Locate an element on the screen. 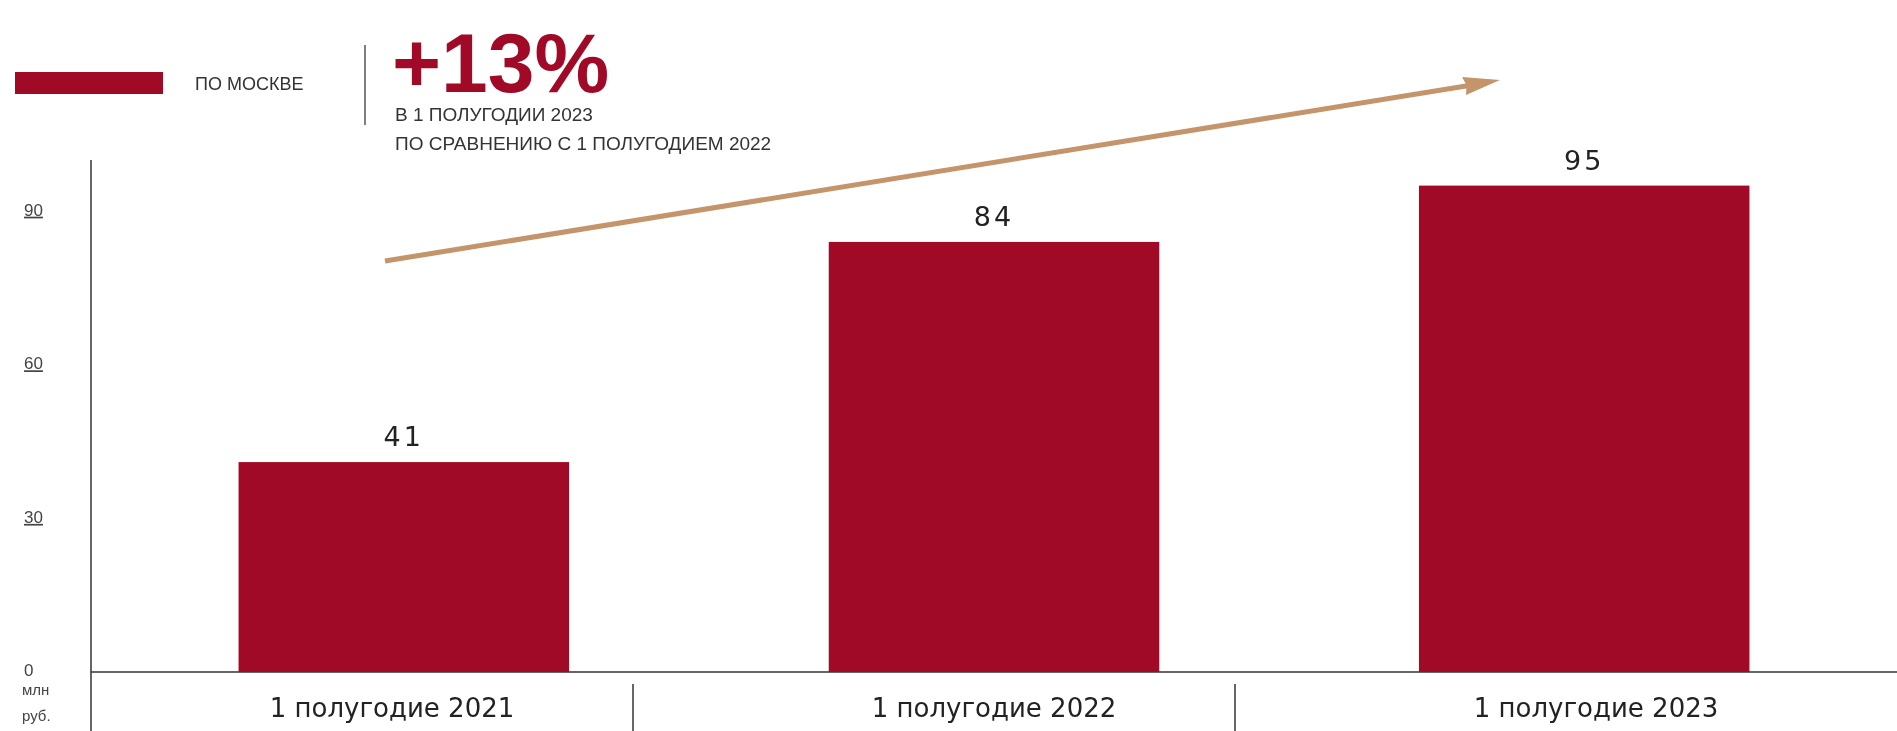 The height and width of the screenshot is (731, 1897). data-label: 41 is located at coordinates (403, 437).